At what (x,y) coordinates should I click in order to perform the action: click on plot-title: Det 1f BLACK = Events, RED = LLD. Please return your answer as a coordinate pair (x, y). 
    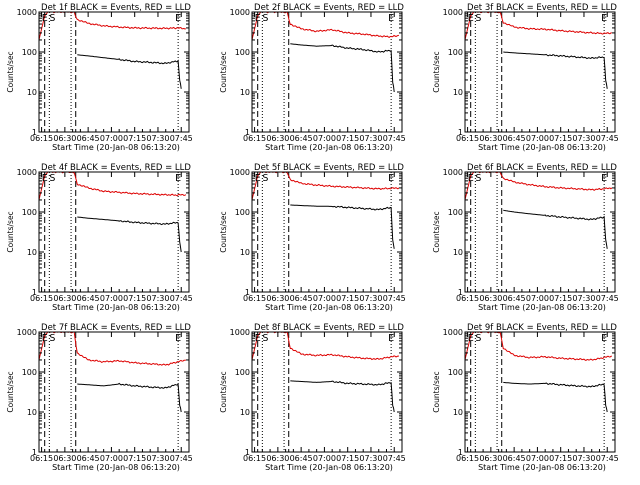
    Looking at the image, I should click on (116, 8).